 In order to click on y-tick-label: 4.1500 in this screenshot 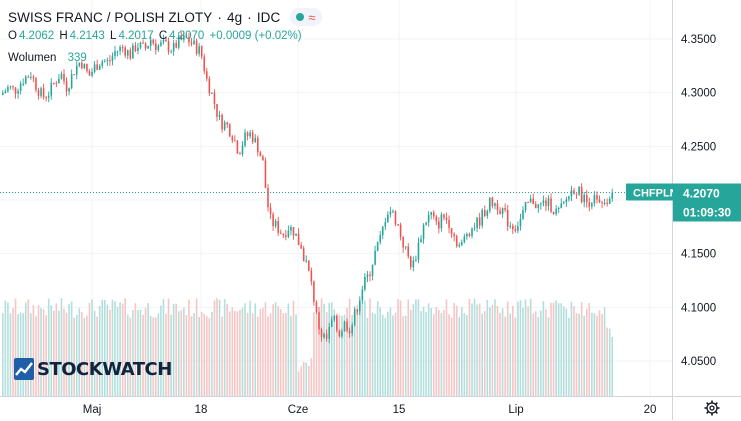, I will do `click(698, 255)`.